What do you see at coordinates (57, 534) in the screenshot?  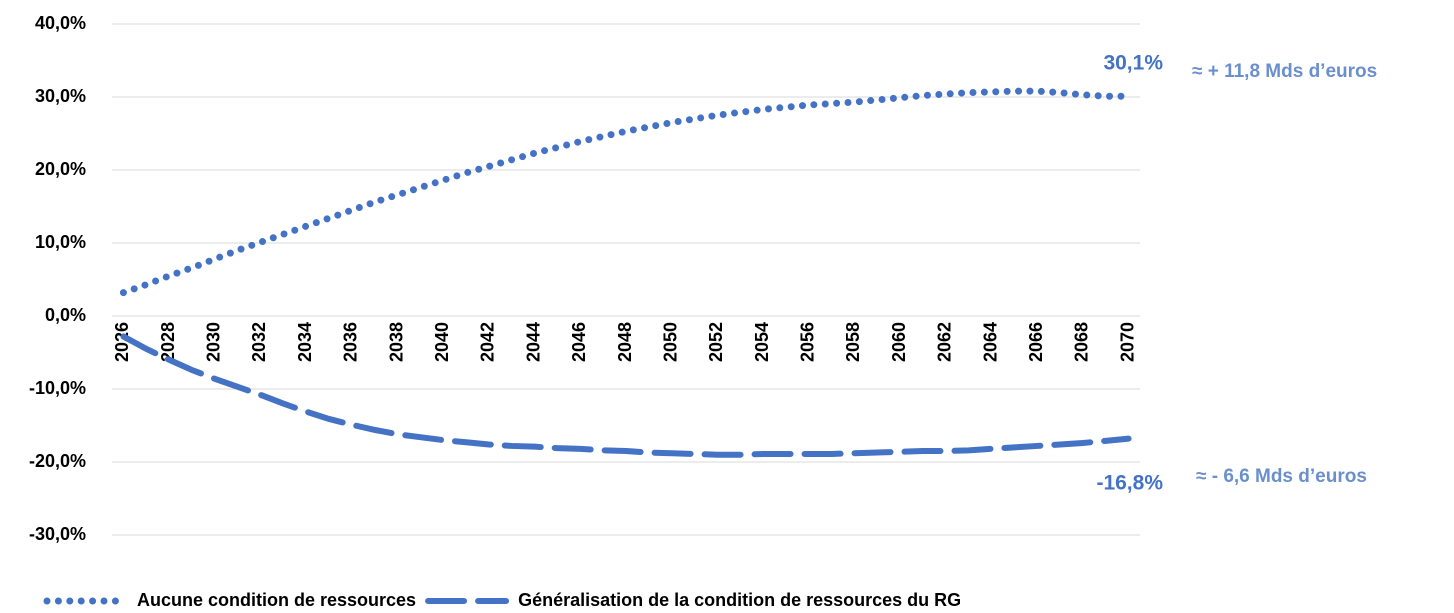 I see `y-tick-label: -30,0%` at bounding box center [57, 534].